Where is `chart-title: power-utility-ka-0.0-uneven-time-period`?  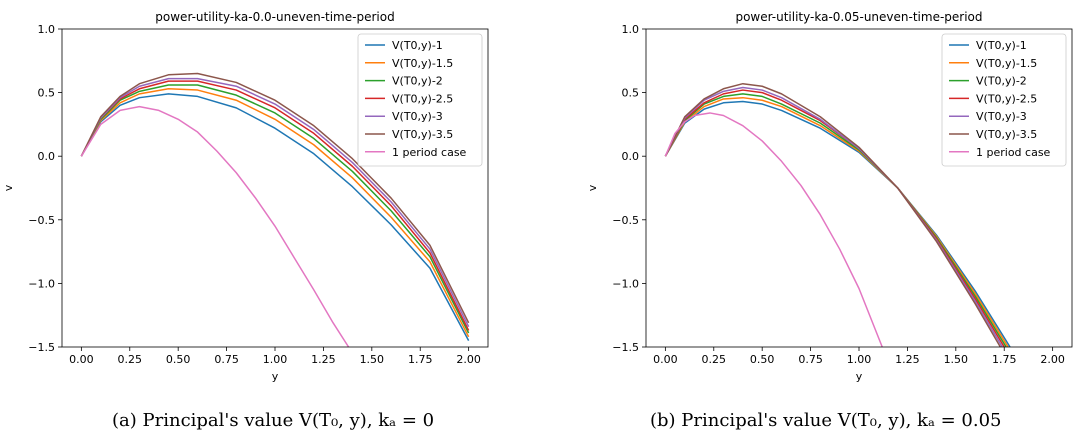 chart-title: power-utility-ka-0.0-uneven-time-period is located at coordinates (274, 17).